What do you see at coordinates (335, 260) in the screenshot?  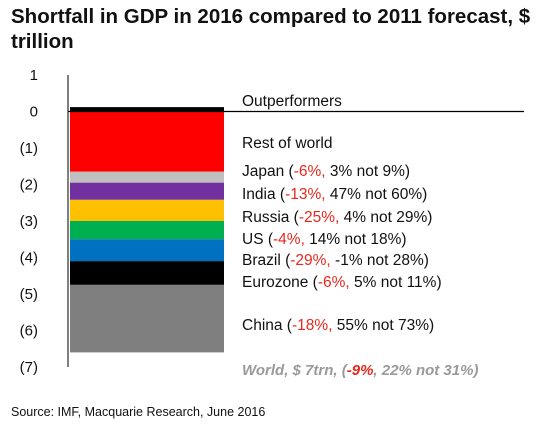 I see `segment-label-brazil: Brazil (-29%, -1% not 28%)` at bounding box center [335, 260].